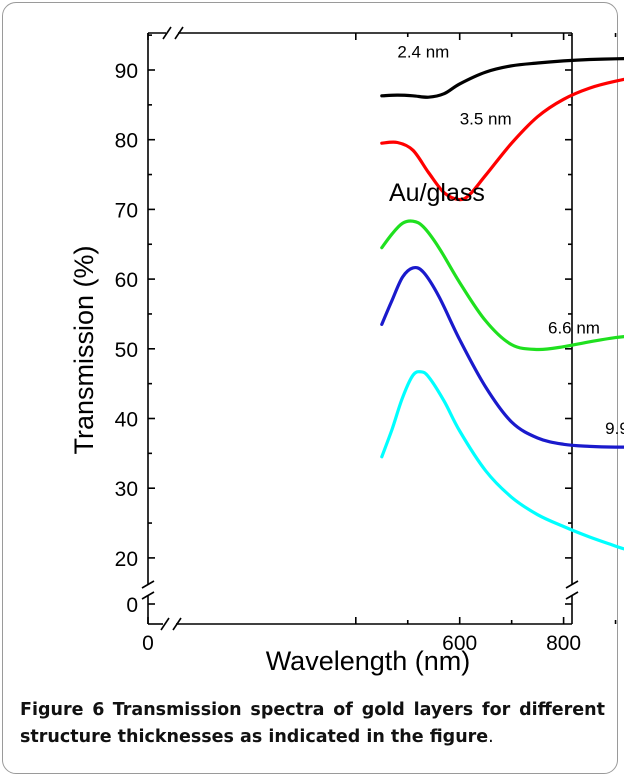 This screenshot has height=780, width=624. I want to click on caption-period: ., so click(491, 737).